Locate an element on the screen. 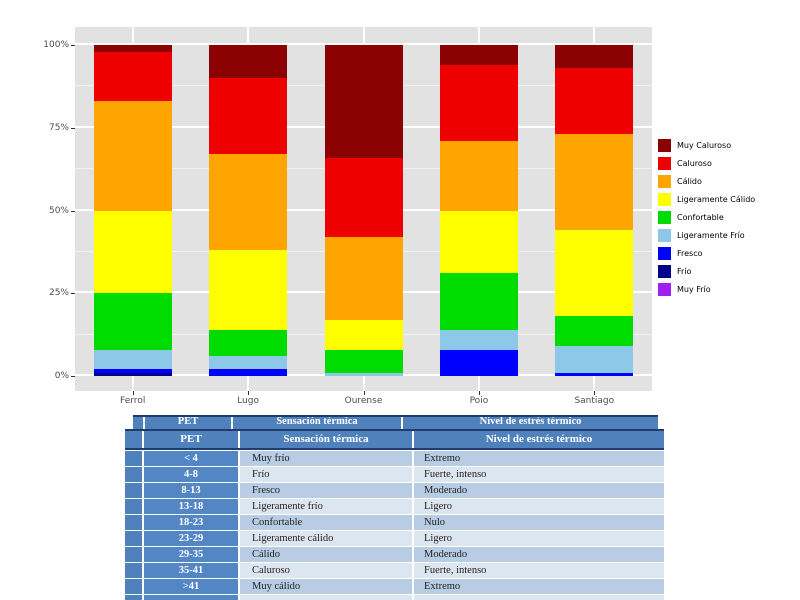 This screenshot has height=600, width=800. legend-label: Cálido is located at coordinates (689, 181).